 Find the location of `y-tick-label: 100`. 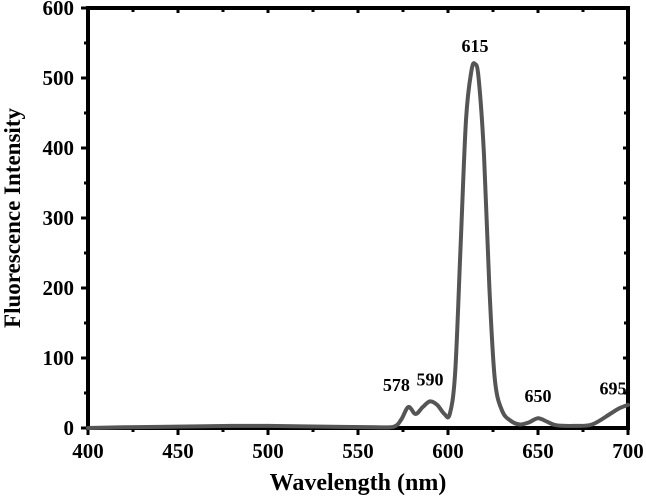

y-tick-label: 100 is located at coordinates (59, 358).